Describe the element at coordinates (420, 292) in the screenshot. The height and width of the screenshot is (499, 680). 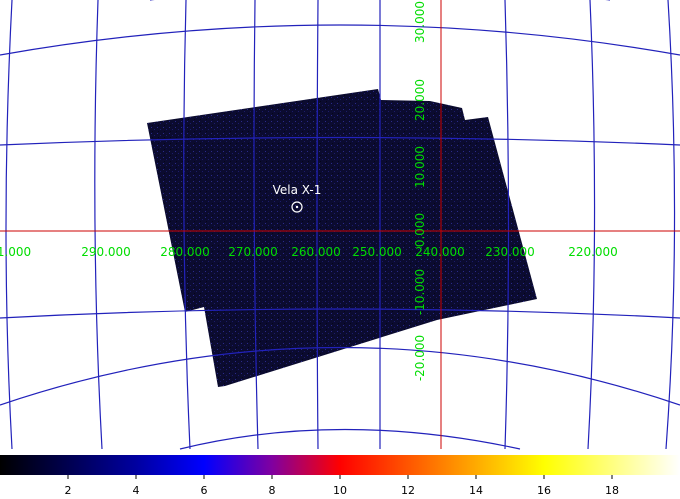
I see `latitude-label: -10.000` at that location.